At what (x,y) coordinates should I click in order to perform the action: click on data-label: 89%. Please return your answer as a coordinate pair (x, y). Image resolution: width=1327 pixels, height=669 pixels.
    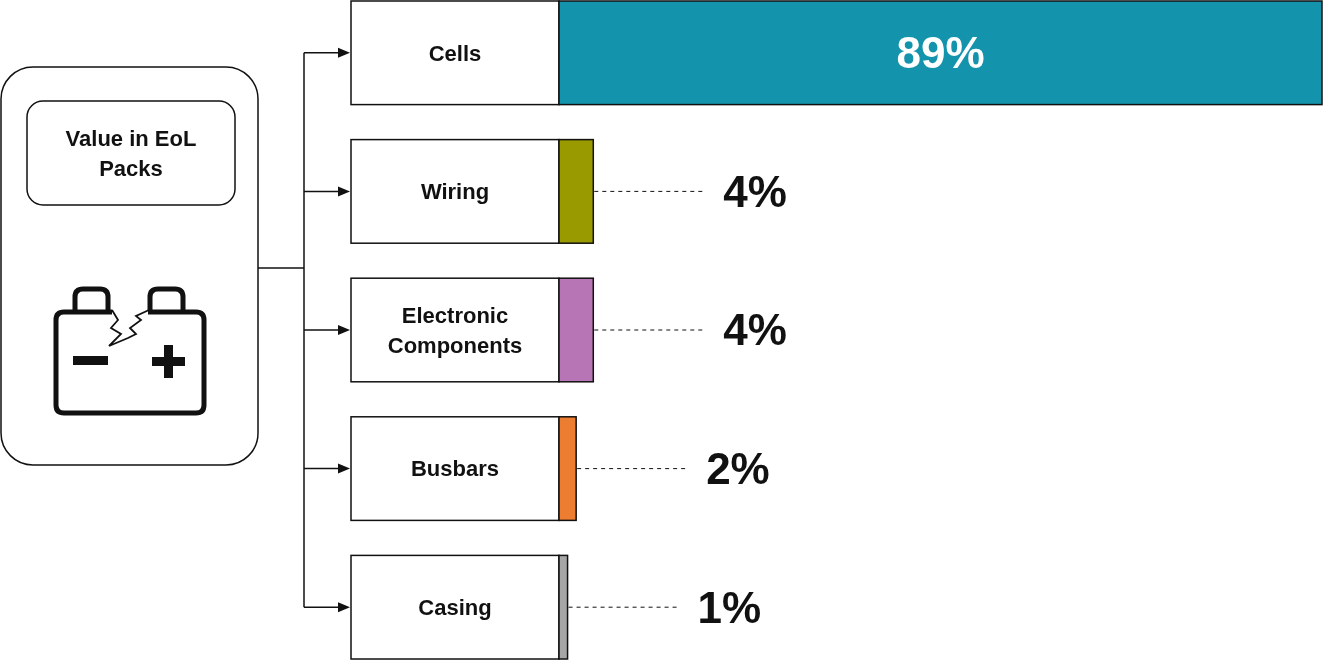
    Looking at the image, I should click on (940, 53).